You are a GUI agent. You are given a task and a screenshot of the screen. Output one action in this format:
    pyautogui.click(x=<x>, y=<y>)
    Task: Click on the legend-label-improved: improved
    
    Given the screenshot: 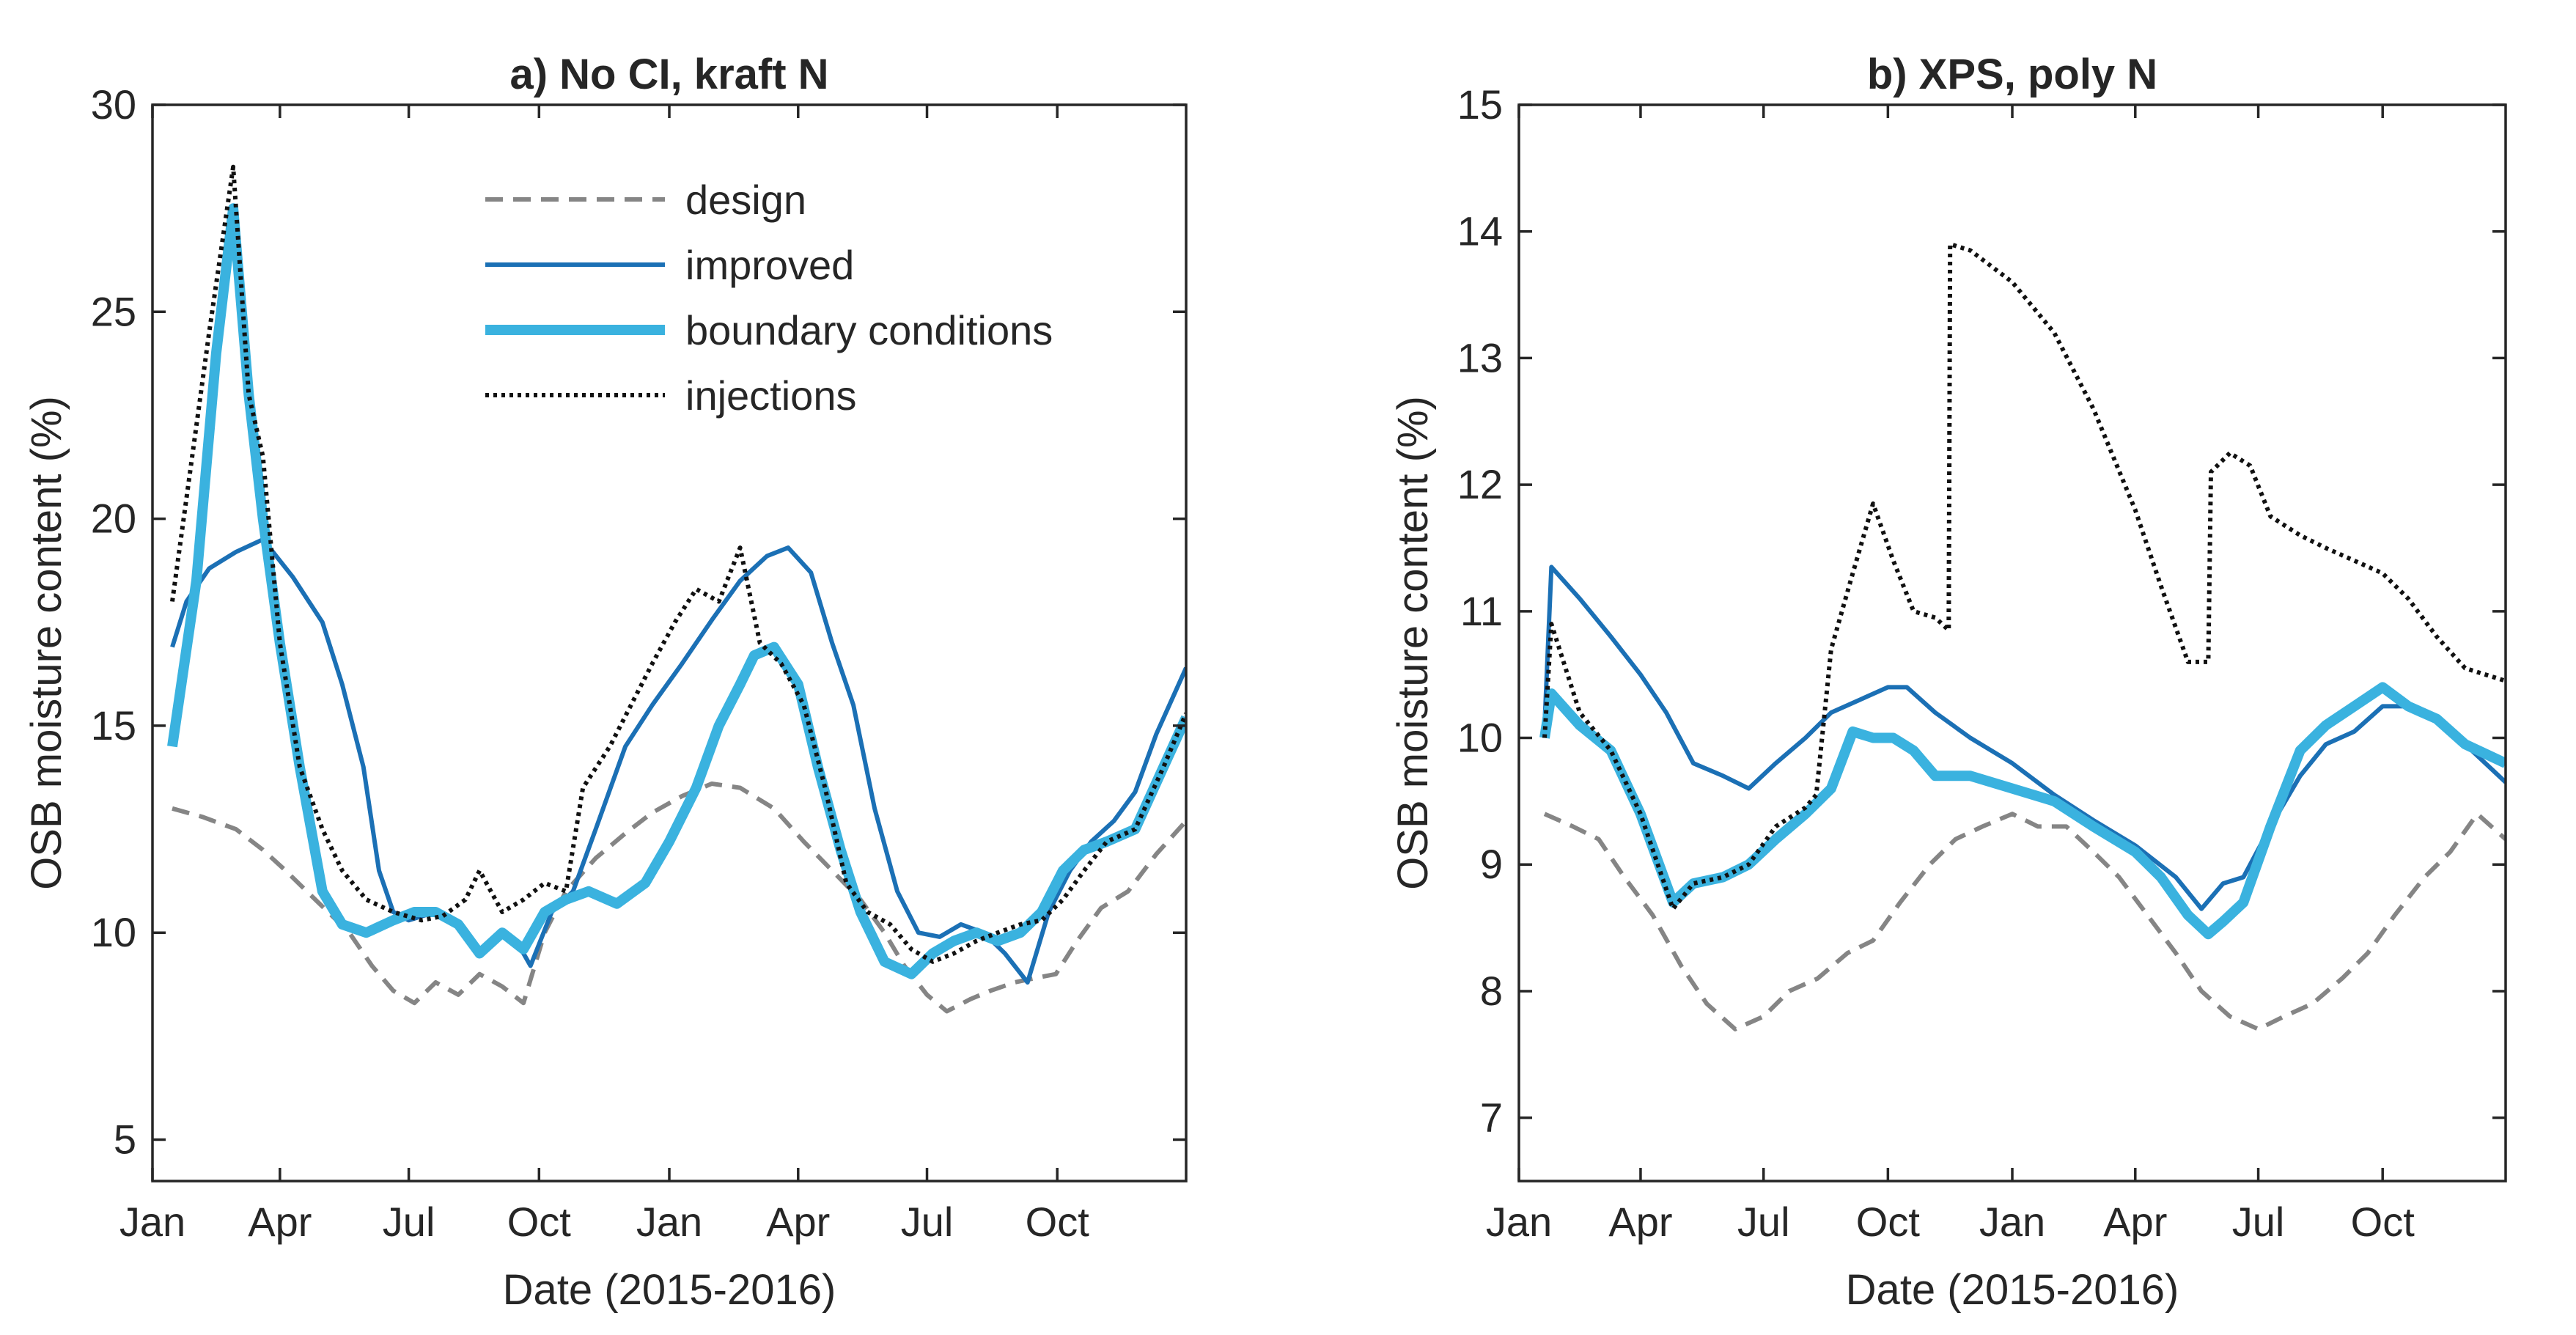 What is the action you would take?
    pyautogui.click(x=769, y=265)
    